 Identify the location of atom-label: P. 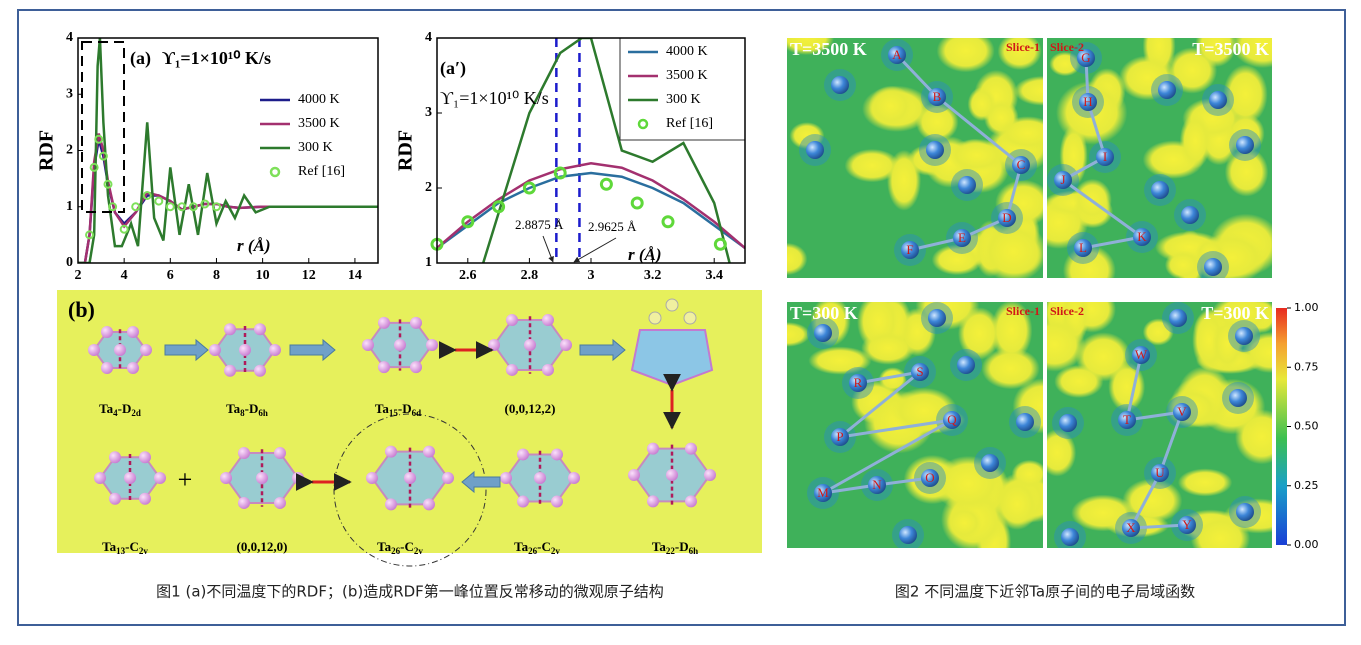
(839, 436).